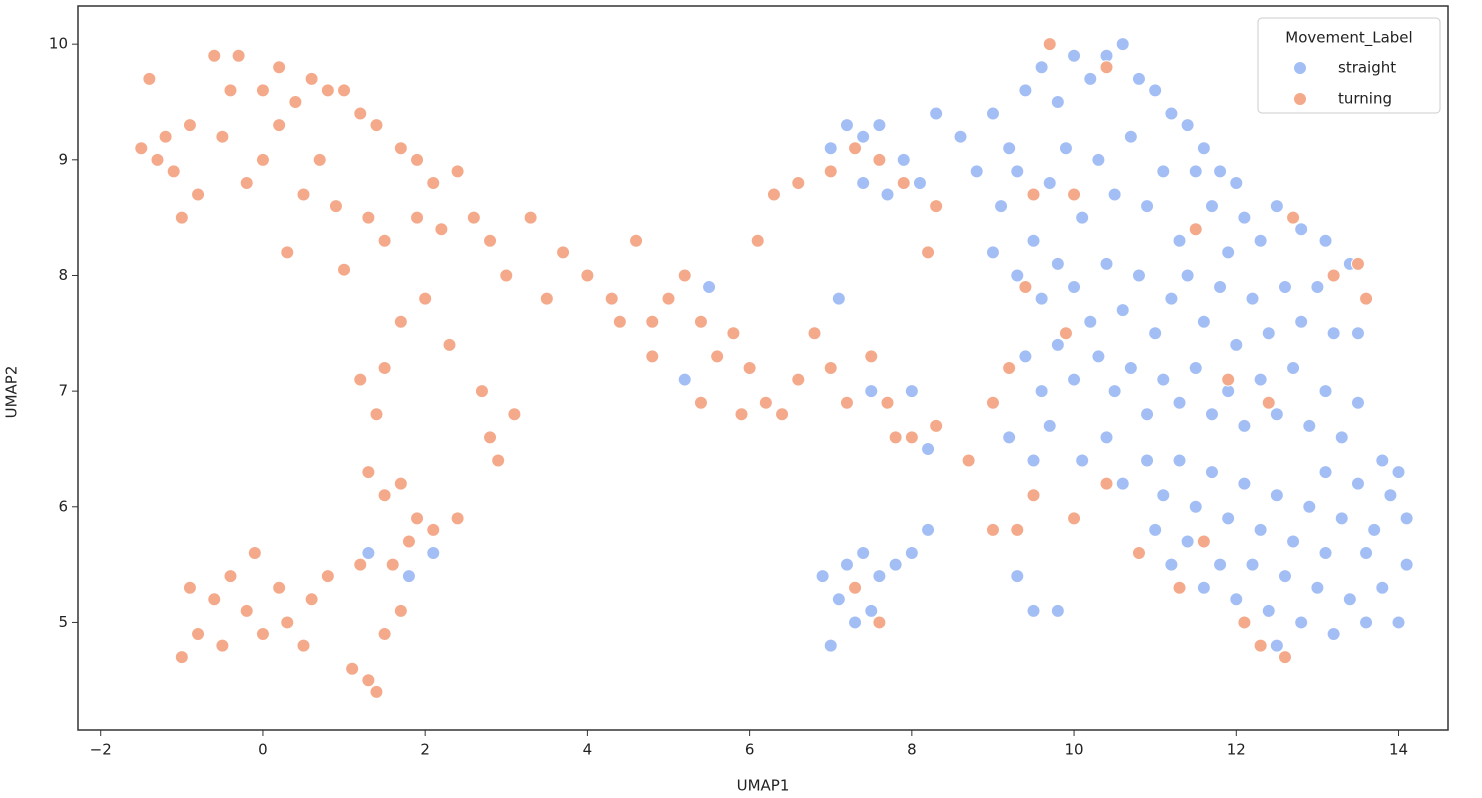 This screenshot has height=798, width=1482. Describe the element at coordinates (101, 750) in the screenshot. I see `x-tick-label: −2` at that location.